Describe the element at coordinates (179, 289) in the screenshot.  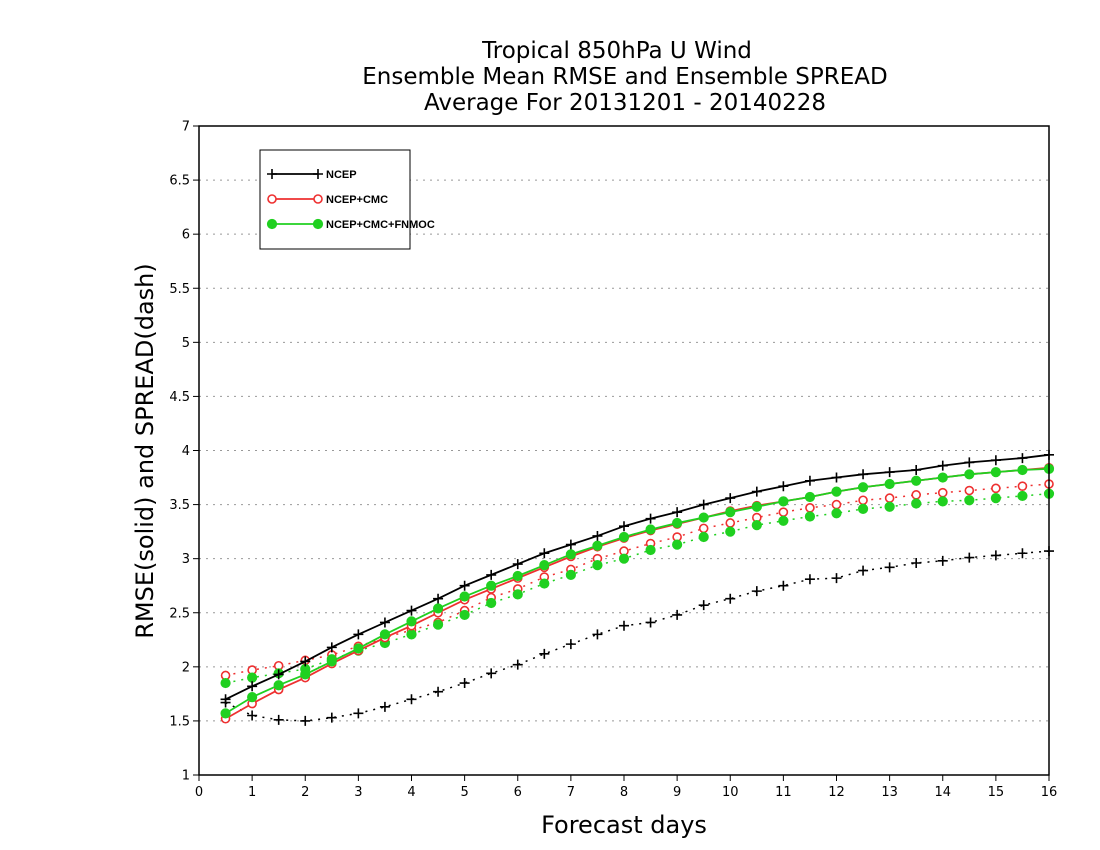
I see `y-tick-label: 5.5` at that location.